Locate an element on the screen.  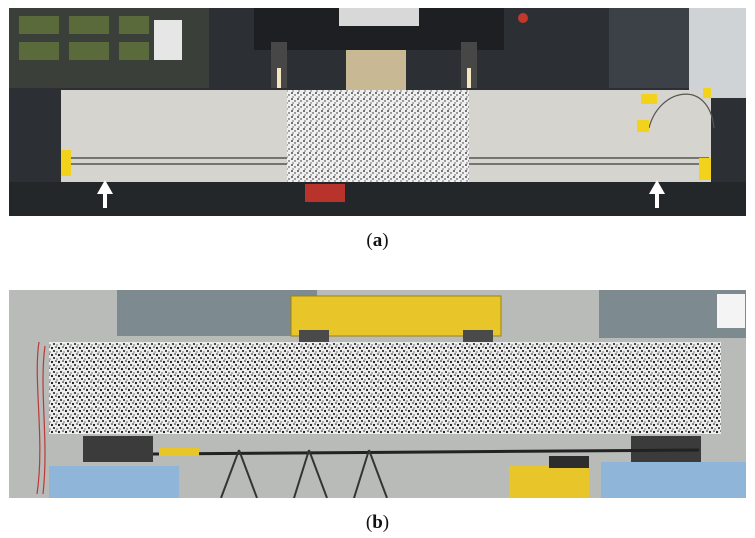
yellow-clamp is located at coordinates (179, 452).